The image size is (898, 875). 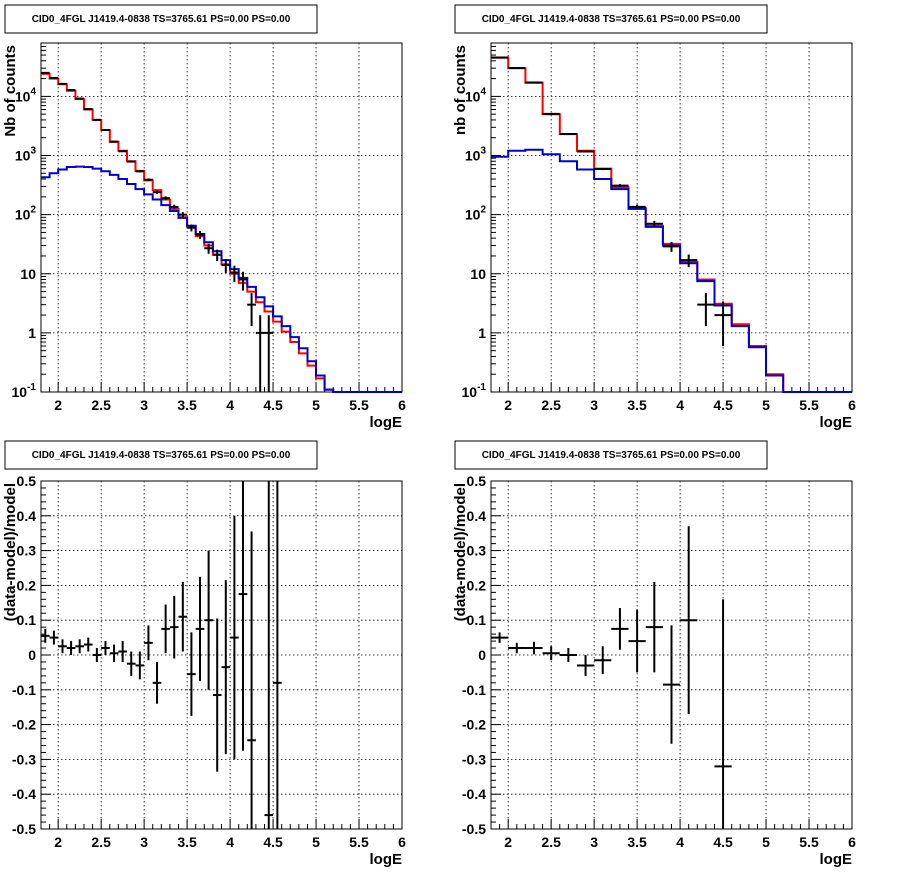 I want to click on y-tick-label: 0.2, so click(x=477, y=585).